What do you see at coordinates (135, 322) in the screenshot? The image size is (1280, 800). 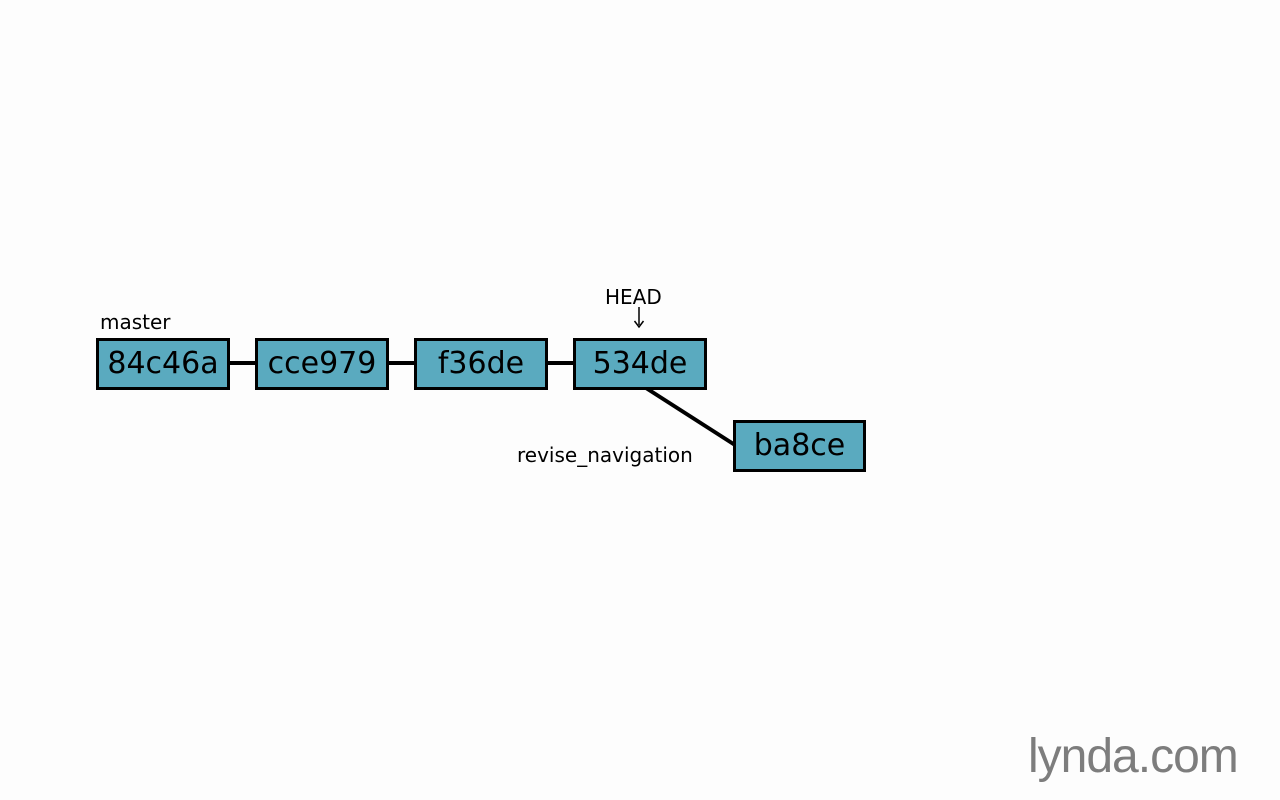 I see `master-branch-label: master` at bounding box center [135, 322].